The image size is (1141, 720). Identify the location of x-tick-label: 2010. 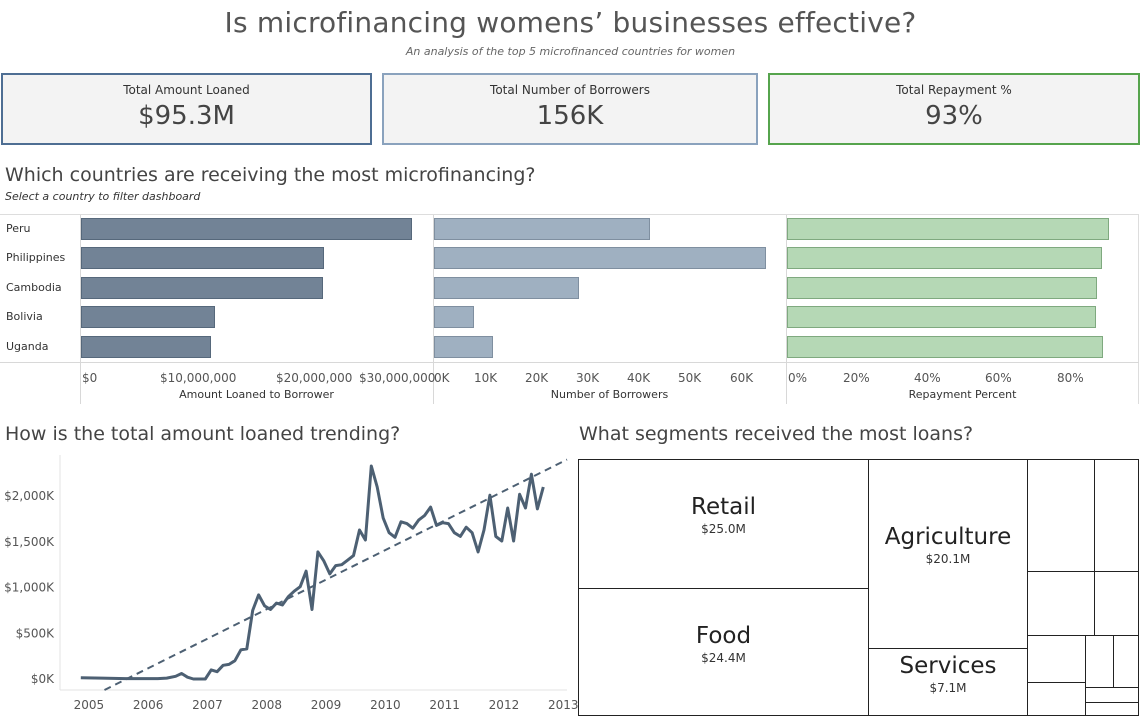
(385, 705).